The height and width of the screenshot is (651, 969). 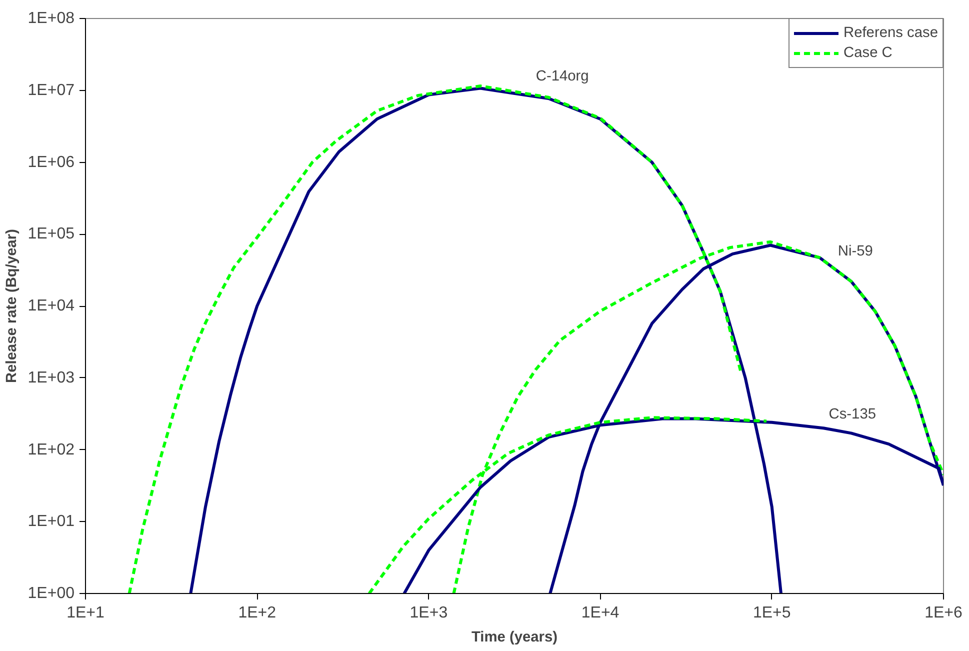 What do you see at coordinates (51, 449) in the screenshot?
I see `y-tick-label: 1E+02` at bounding box center [51, 449].